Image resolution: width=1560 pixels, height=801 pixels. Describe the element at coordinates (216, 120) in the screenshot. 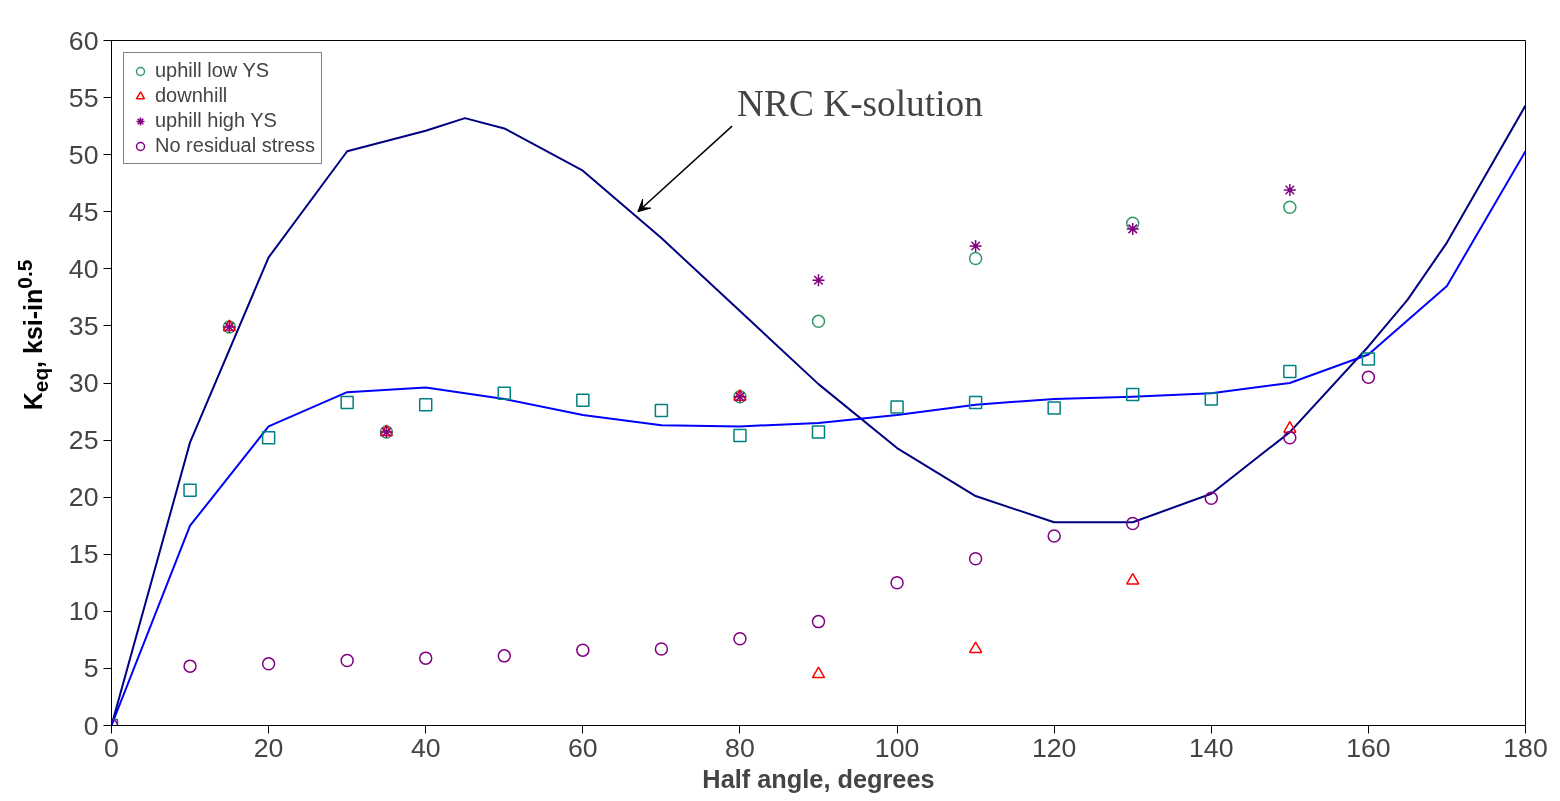

I see `legend-label: uphill high YS` at that location.